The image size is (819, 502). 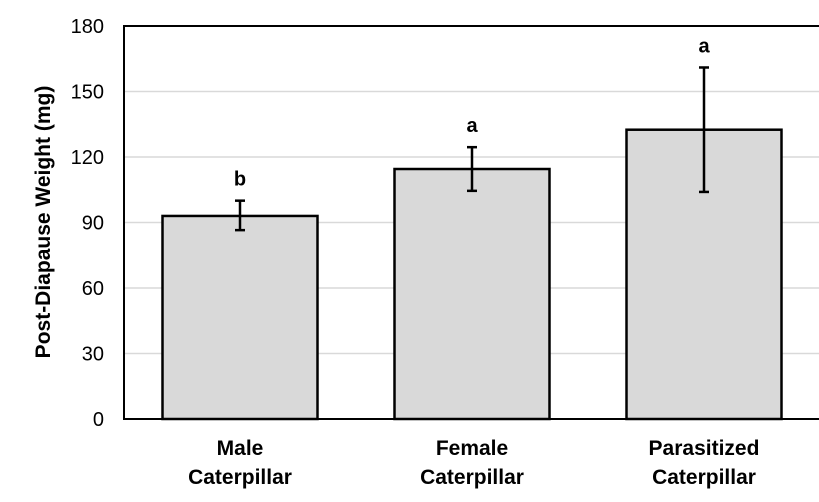 I want to click on y-tick-label: 180, so click(x=87, y=27).